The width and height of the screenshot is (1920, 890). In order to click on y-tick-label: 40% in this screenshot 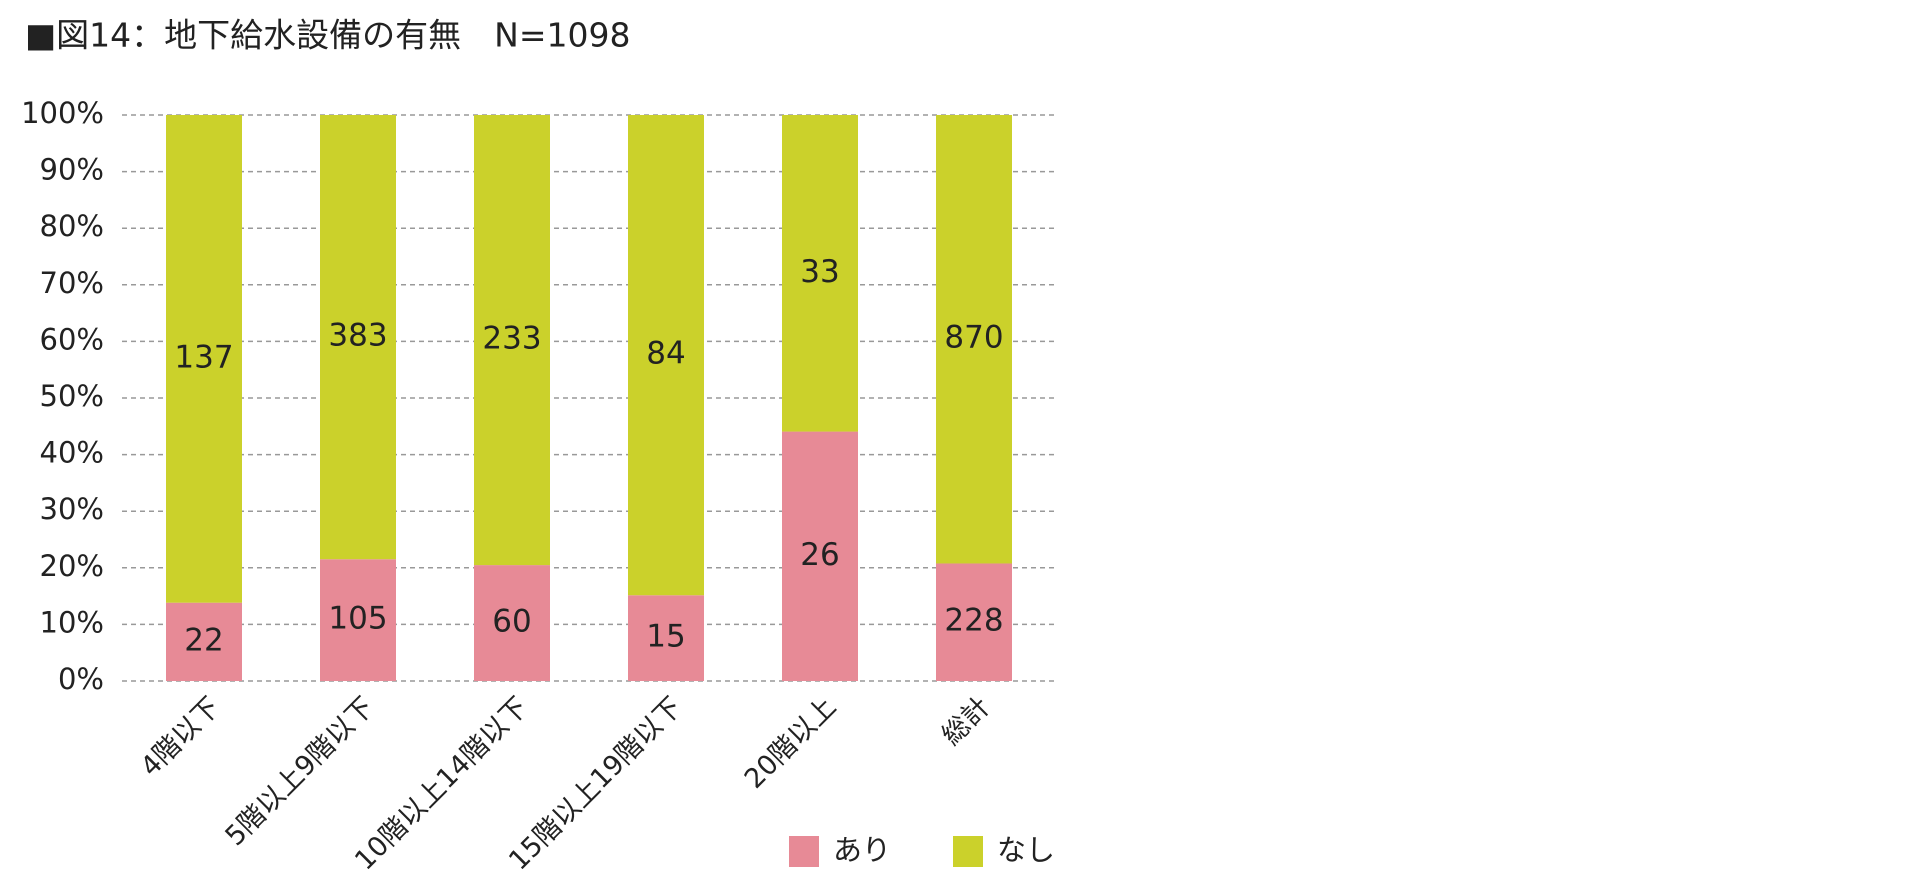, I will do `click(72, 453)`.